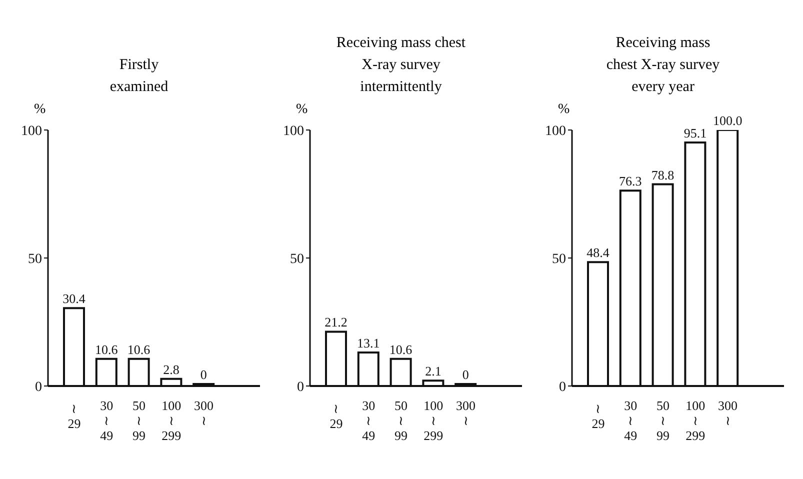 The height and width of the screenshot is (479, 803). I want to click on data-label: 48.4, so click(598, 252).